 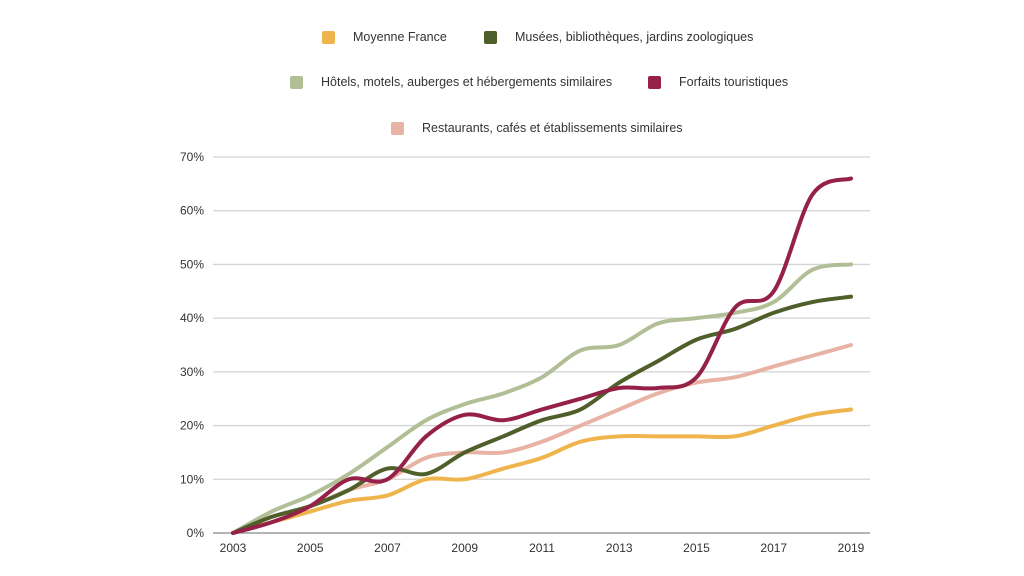 I want to click on x-tick-label: 2019, so click(x=851, y=548).